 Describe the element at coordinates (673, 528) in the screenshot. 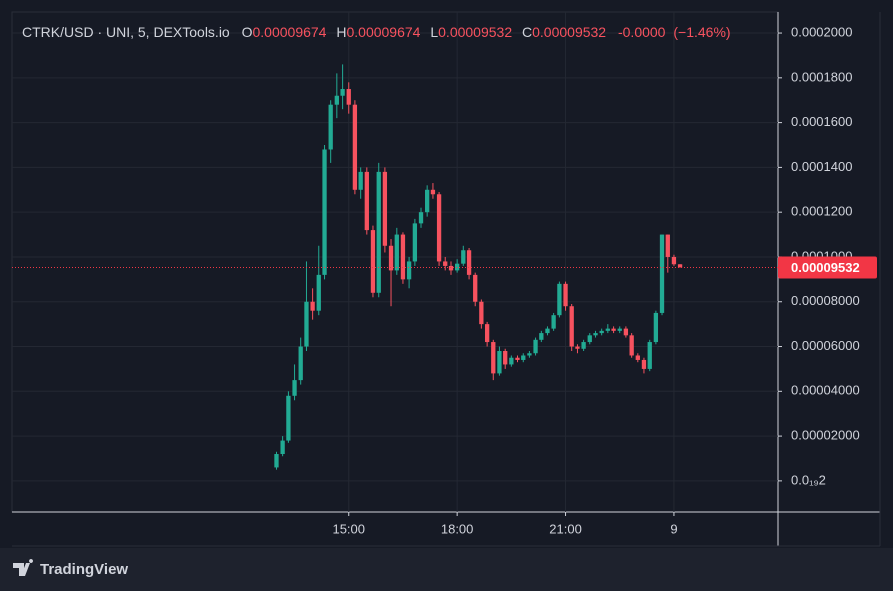

I see `x-tick-label: 9` at that location.